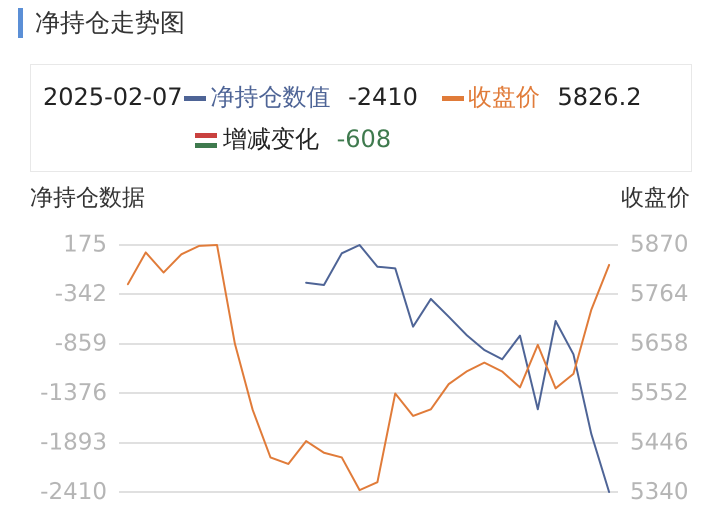 This screenshot has width=720, height=518. I want to click on y2-tick-label: 5658, so click(659, 343).